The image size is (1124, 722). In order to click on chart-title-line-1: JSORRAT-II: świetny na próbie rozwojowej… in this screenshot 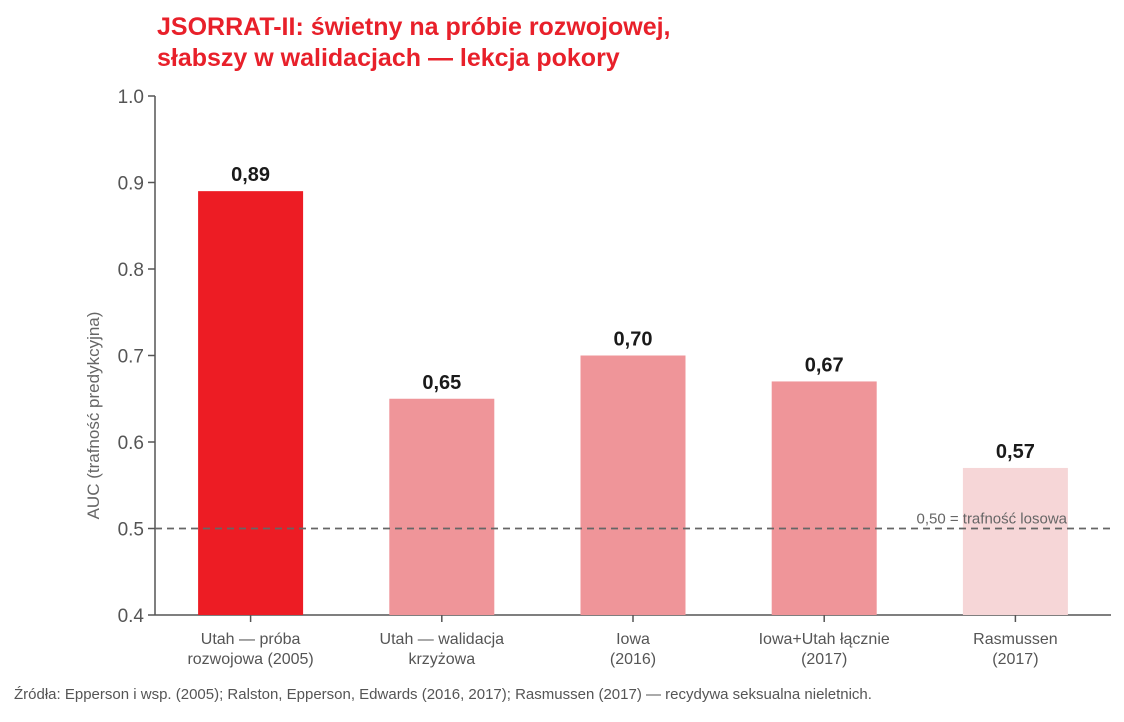, I will do `click(414, 27)`.